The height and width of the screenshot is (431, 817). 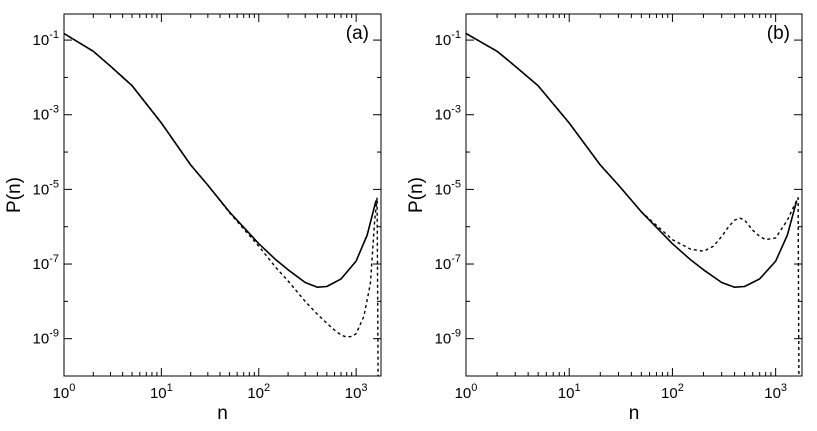 I want to click on panel-label-b: (b), so click(x=778, y=33).